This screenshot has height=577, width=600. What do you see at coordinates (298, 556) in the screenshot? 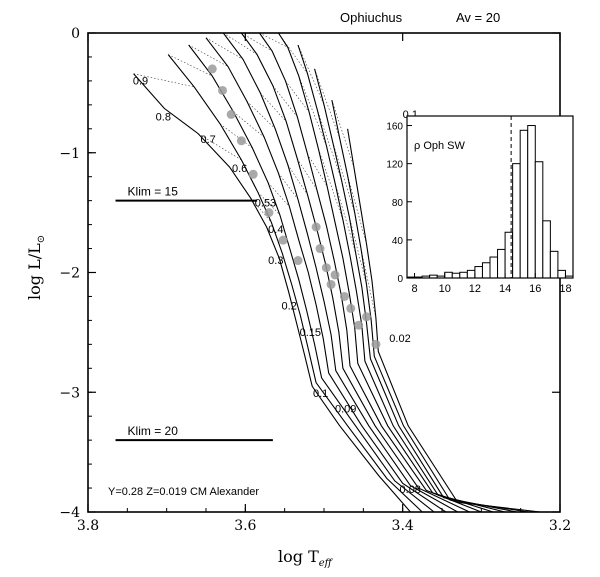
I see `x-axis-title-main: log T` at bounding box center [298, 556].